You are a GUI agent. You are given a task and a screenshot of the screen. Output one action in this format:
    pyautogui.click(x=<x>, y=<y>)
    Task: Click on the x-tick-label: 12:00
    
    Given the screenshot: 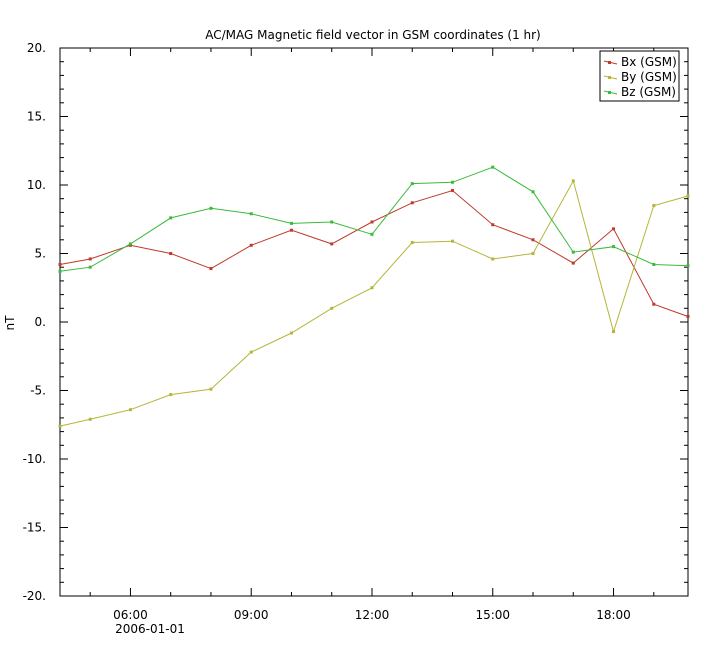 What is the action you would take?
    pyautogui.click(x=372, y=615)
    